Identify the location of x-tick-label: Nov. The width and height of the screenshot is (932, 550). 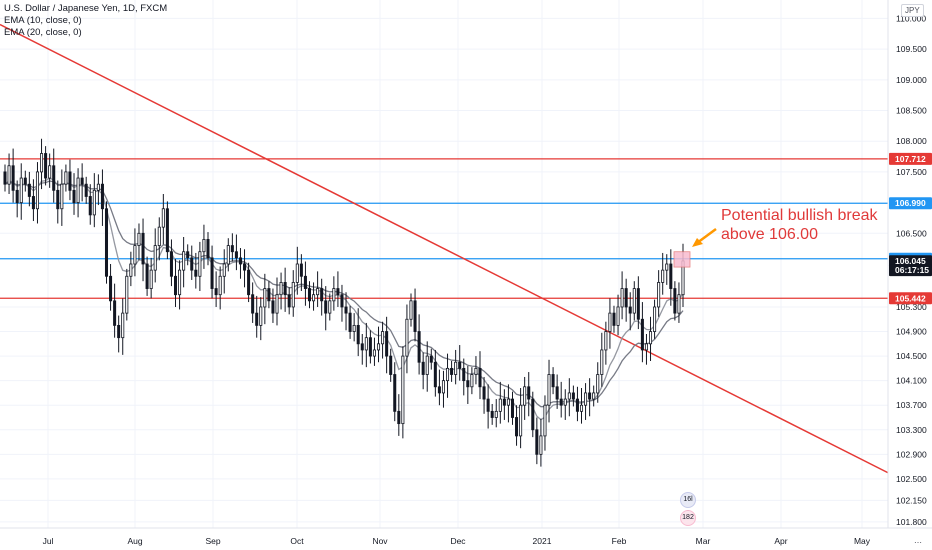
(380, 541).